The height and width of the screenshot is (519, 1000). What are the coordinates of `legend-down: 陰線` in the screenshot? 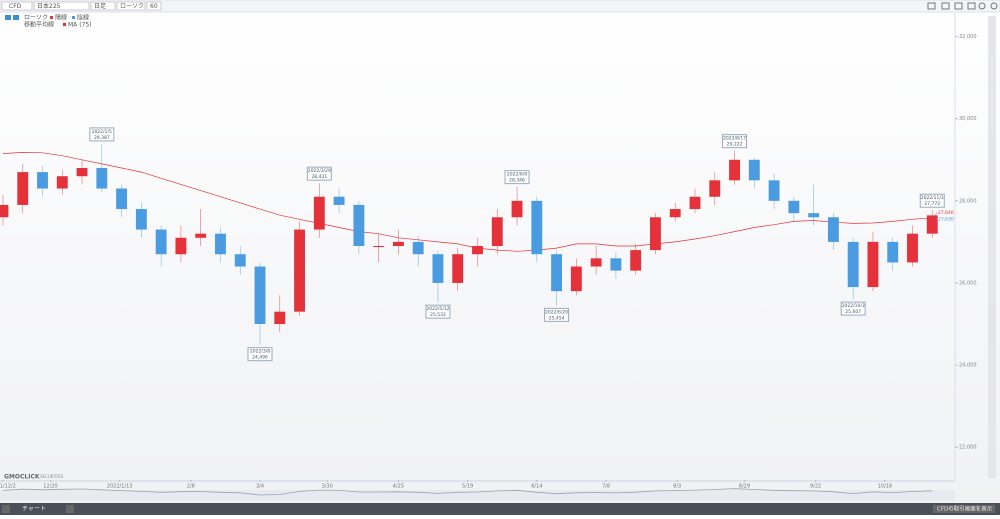 It's located at (83, 18).